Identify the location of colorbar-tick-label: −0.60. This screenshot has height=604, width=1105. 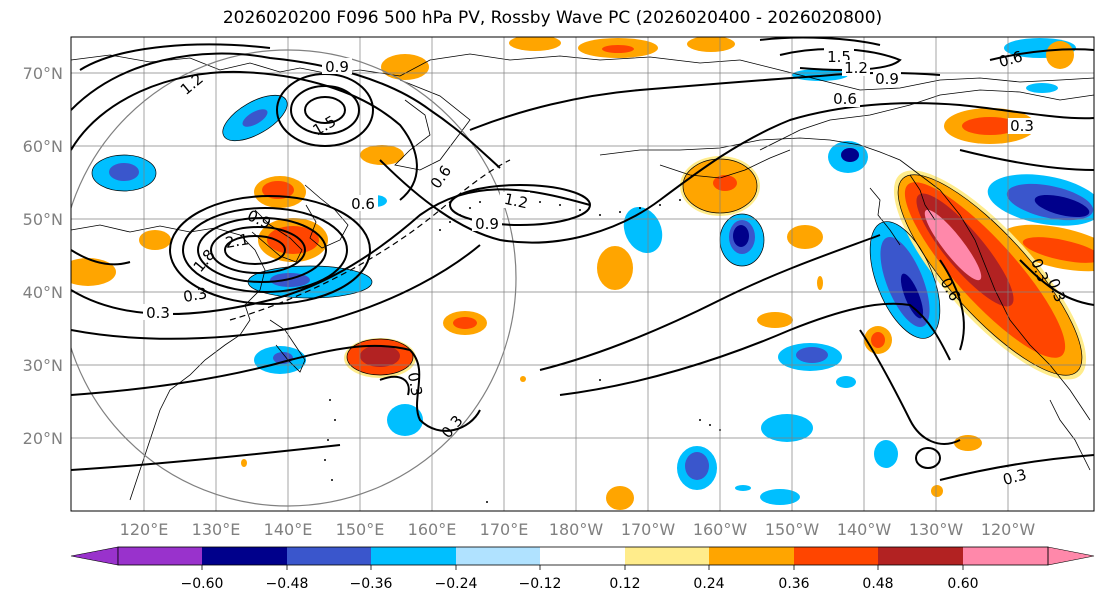
(202, 584).